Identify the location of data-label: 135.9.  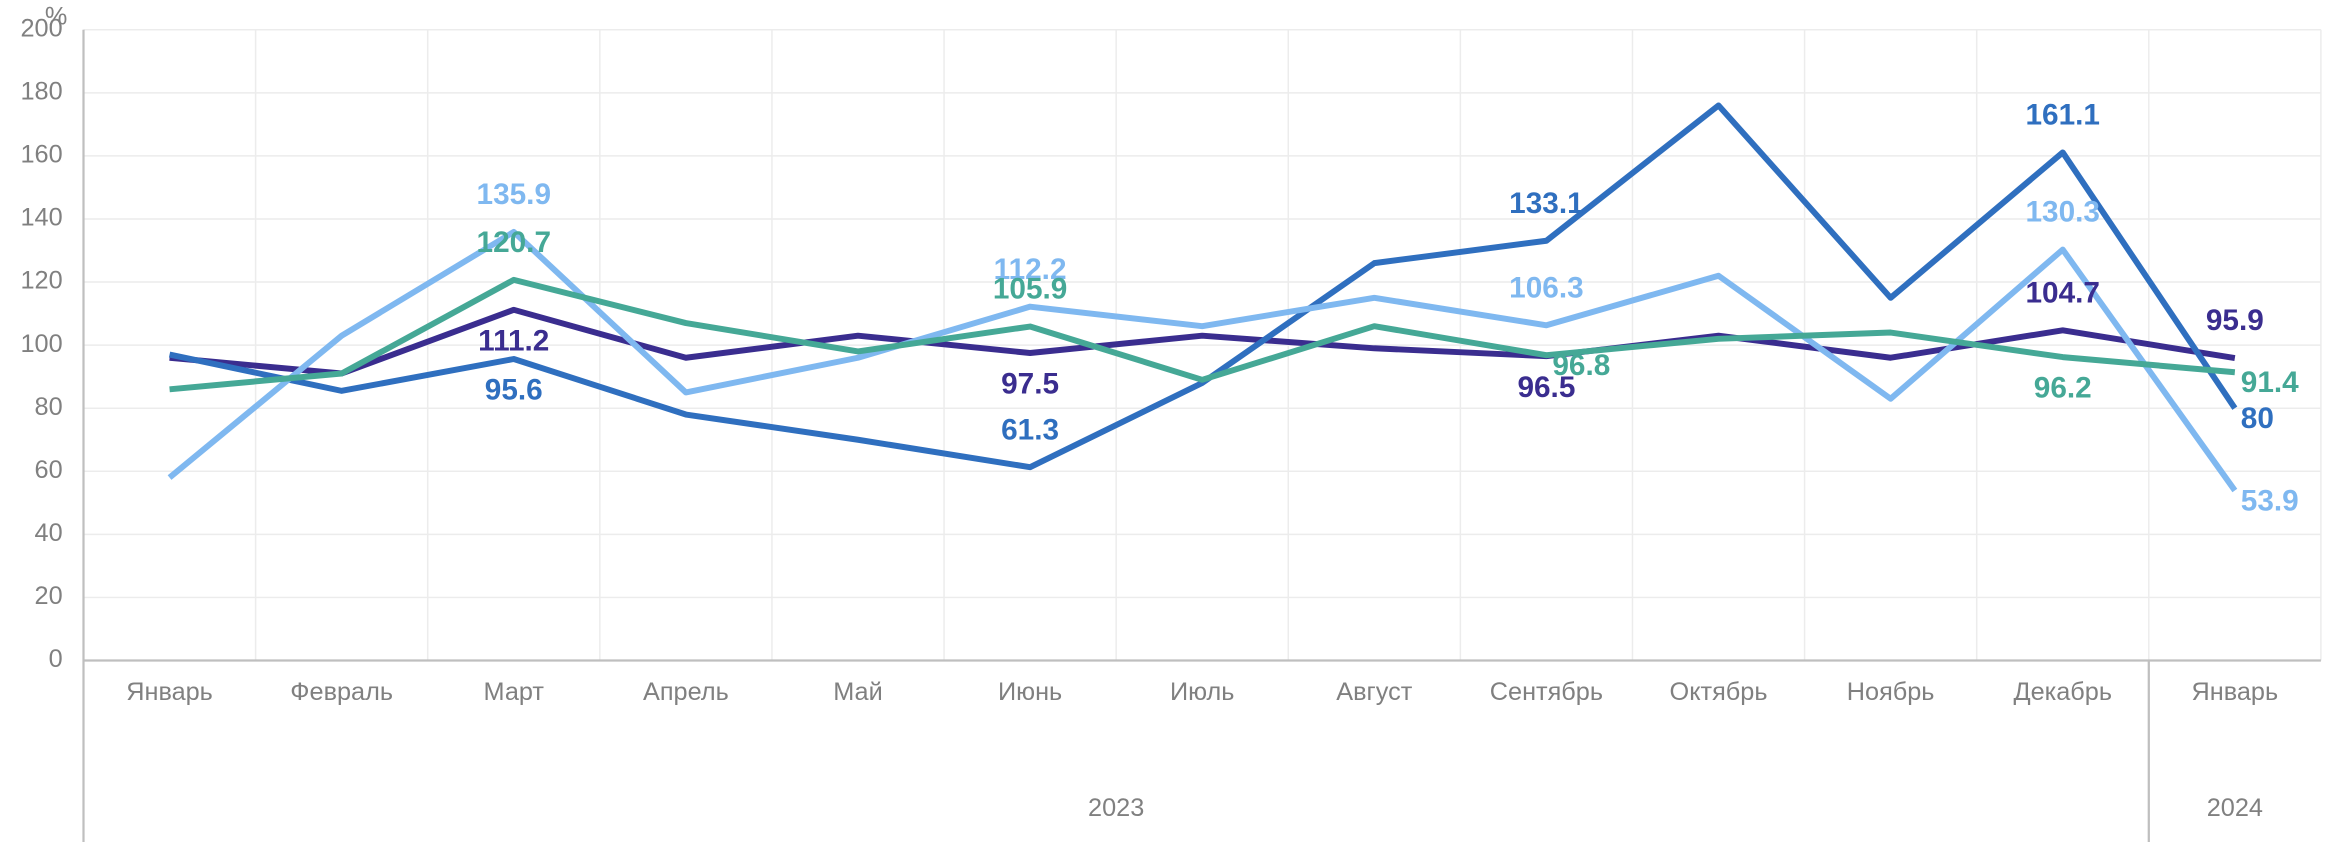
(514, 194).